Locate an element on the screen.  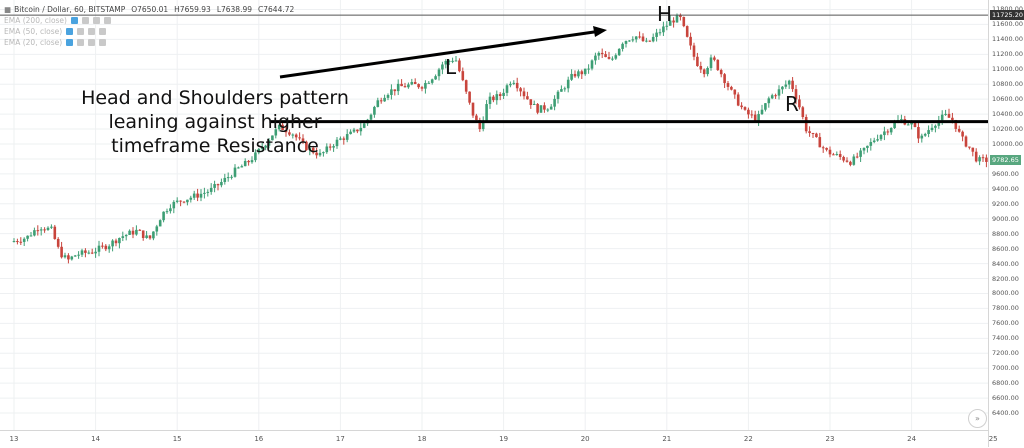
indicator-label: EMA (200, close) is located at coordinates (35, 20).